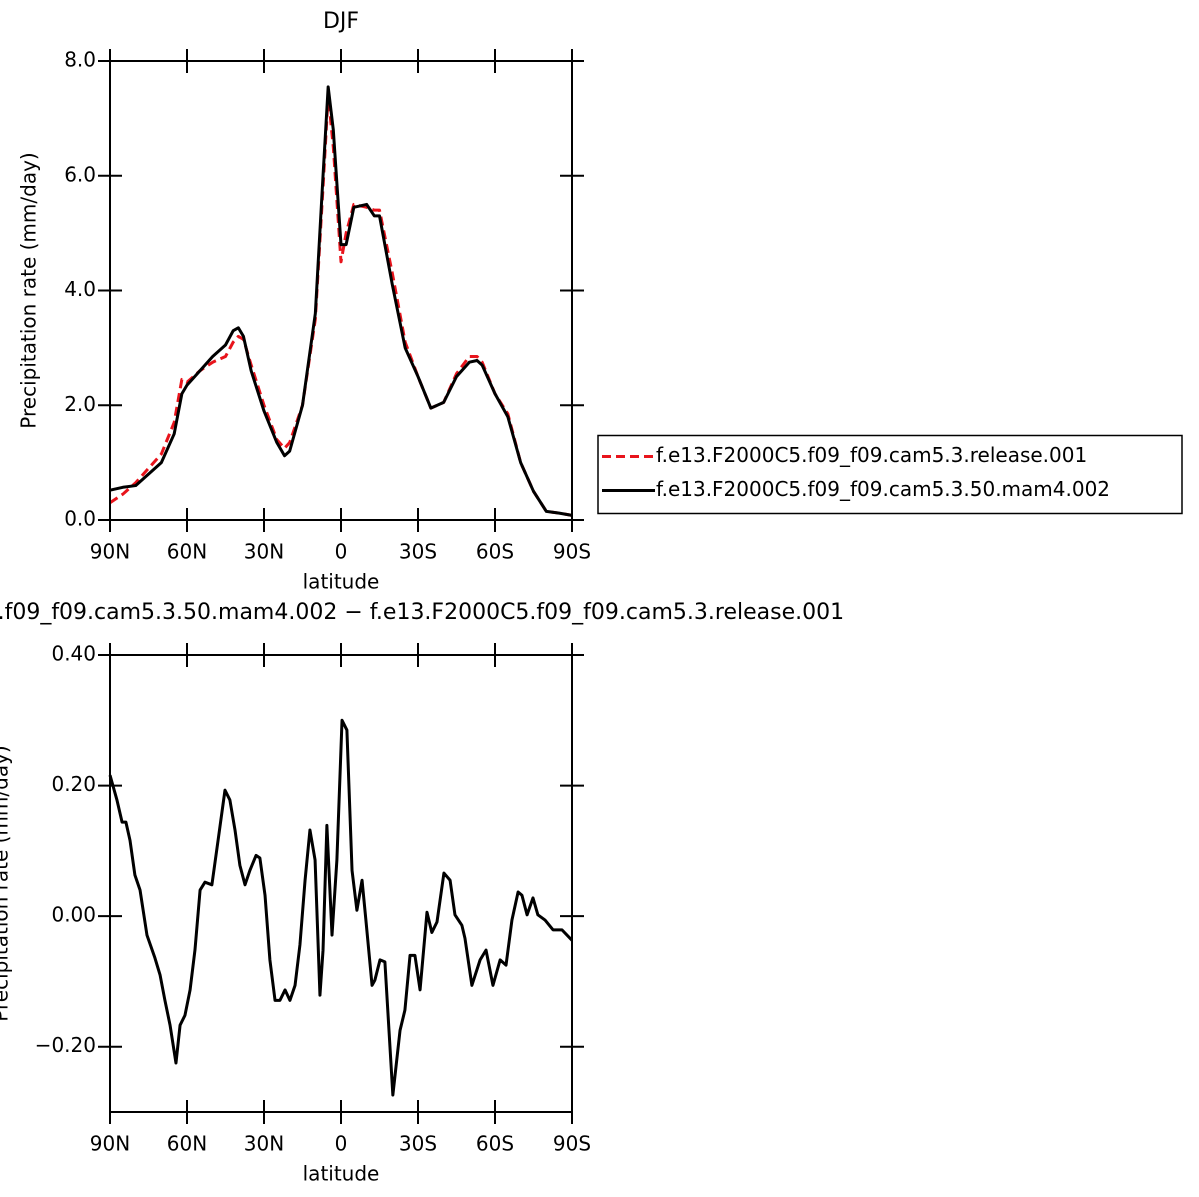 The height and width of the screenshot is (1197, 1199). Describe the element at coordinates (73, 654) in the screenshot. I see `y-tick-label: 0.40` at that location.